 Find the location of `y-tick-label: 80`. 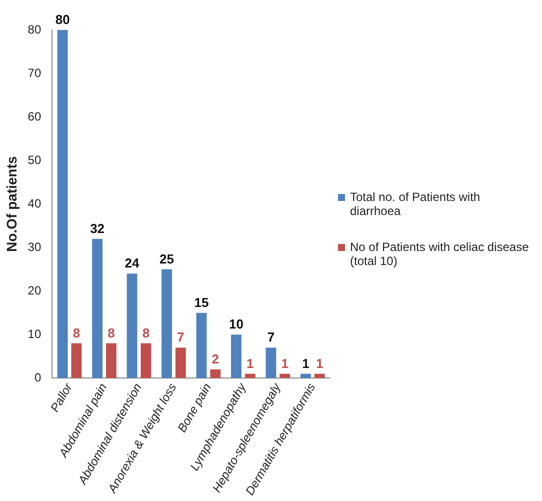

y-tick-label: 80 is located at coordinates (35, 29).